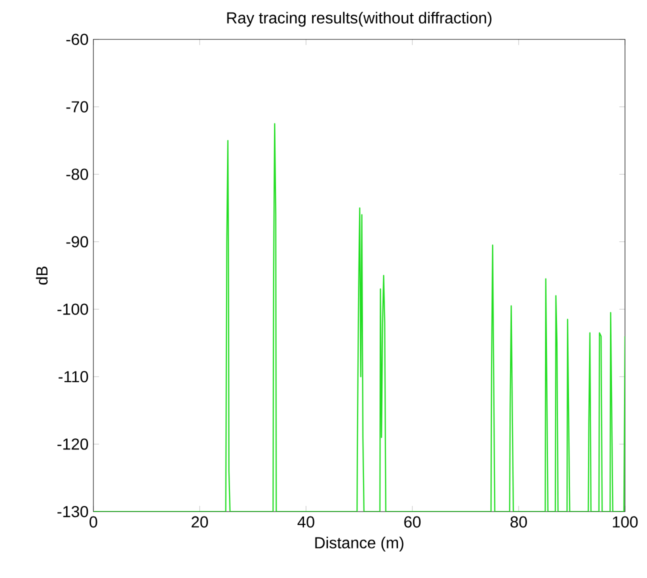 This screenshot has width=647, height=578. Describe the element at coordinates (94, 522) in the screenshot. I see `x-tick-label: 0` at that location.